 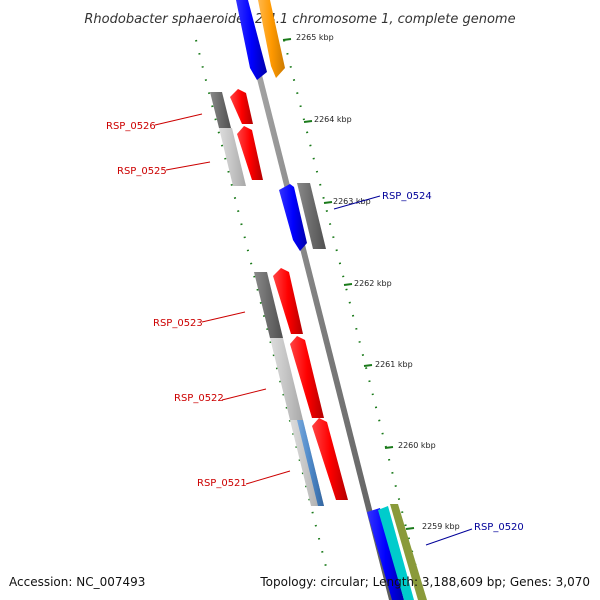 I want to click on tick-label: 2260 kbp, so click(x=417, y=445).